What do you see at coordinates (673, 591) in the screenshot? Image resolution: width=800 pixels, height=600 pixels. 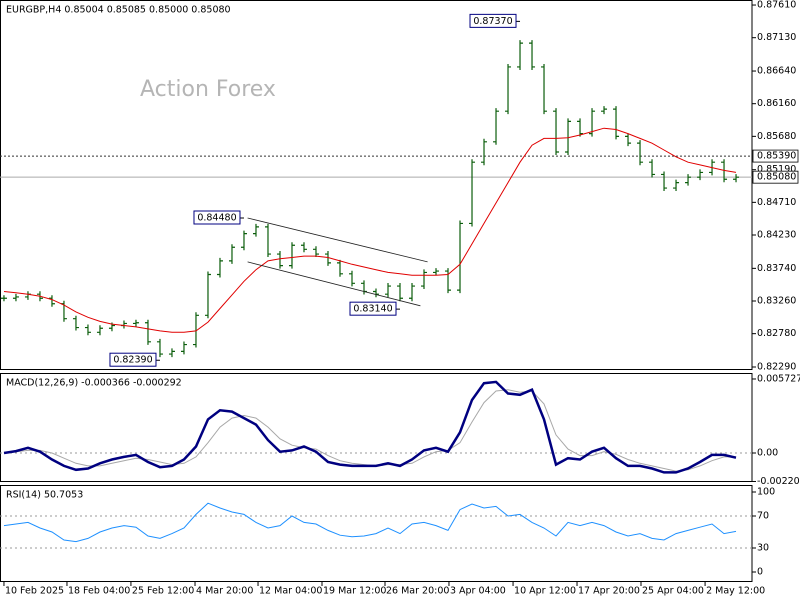 I see `x-tick-label: 25 Apr 04:00` at bounding box center [673, 591].